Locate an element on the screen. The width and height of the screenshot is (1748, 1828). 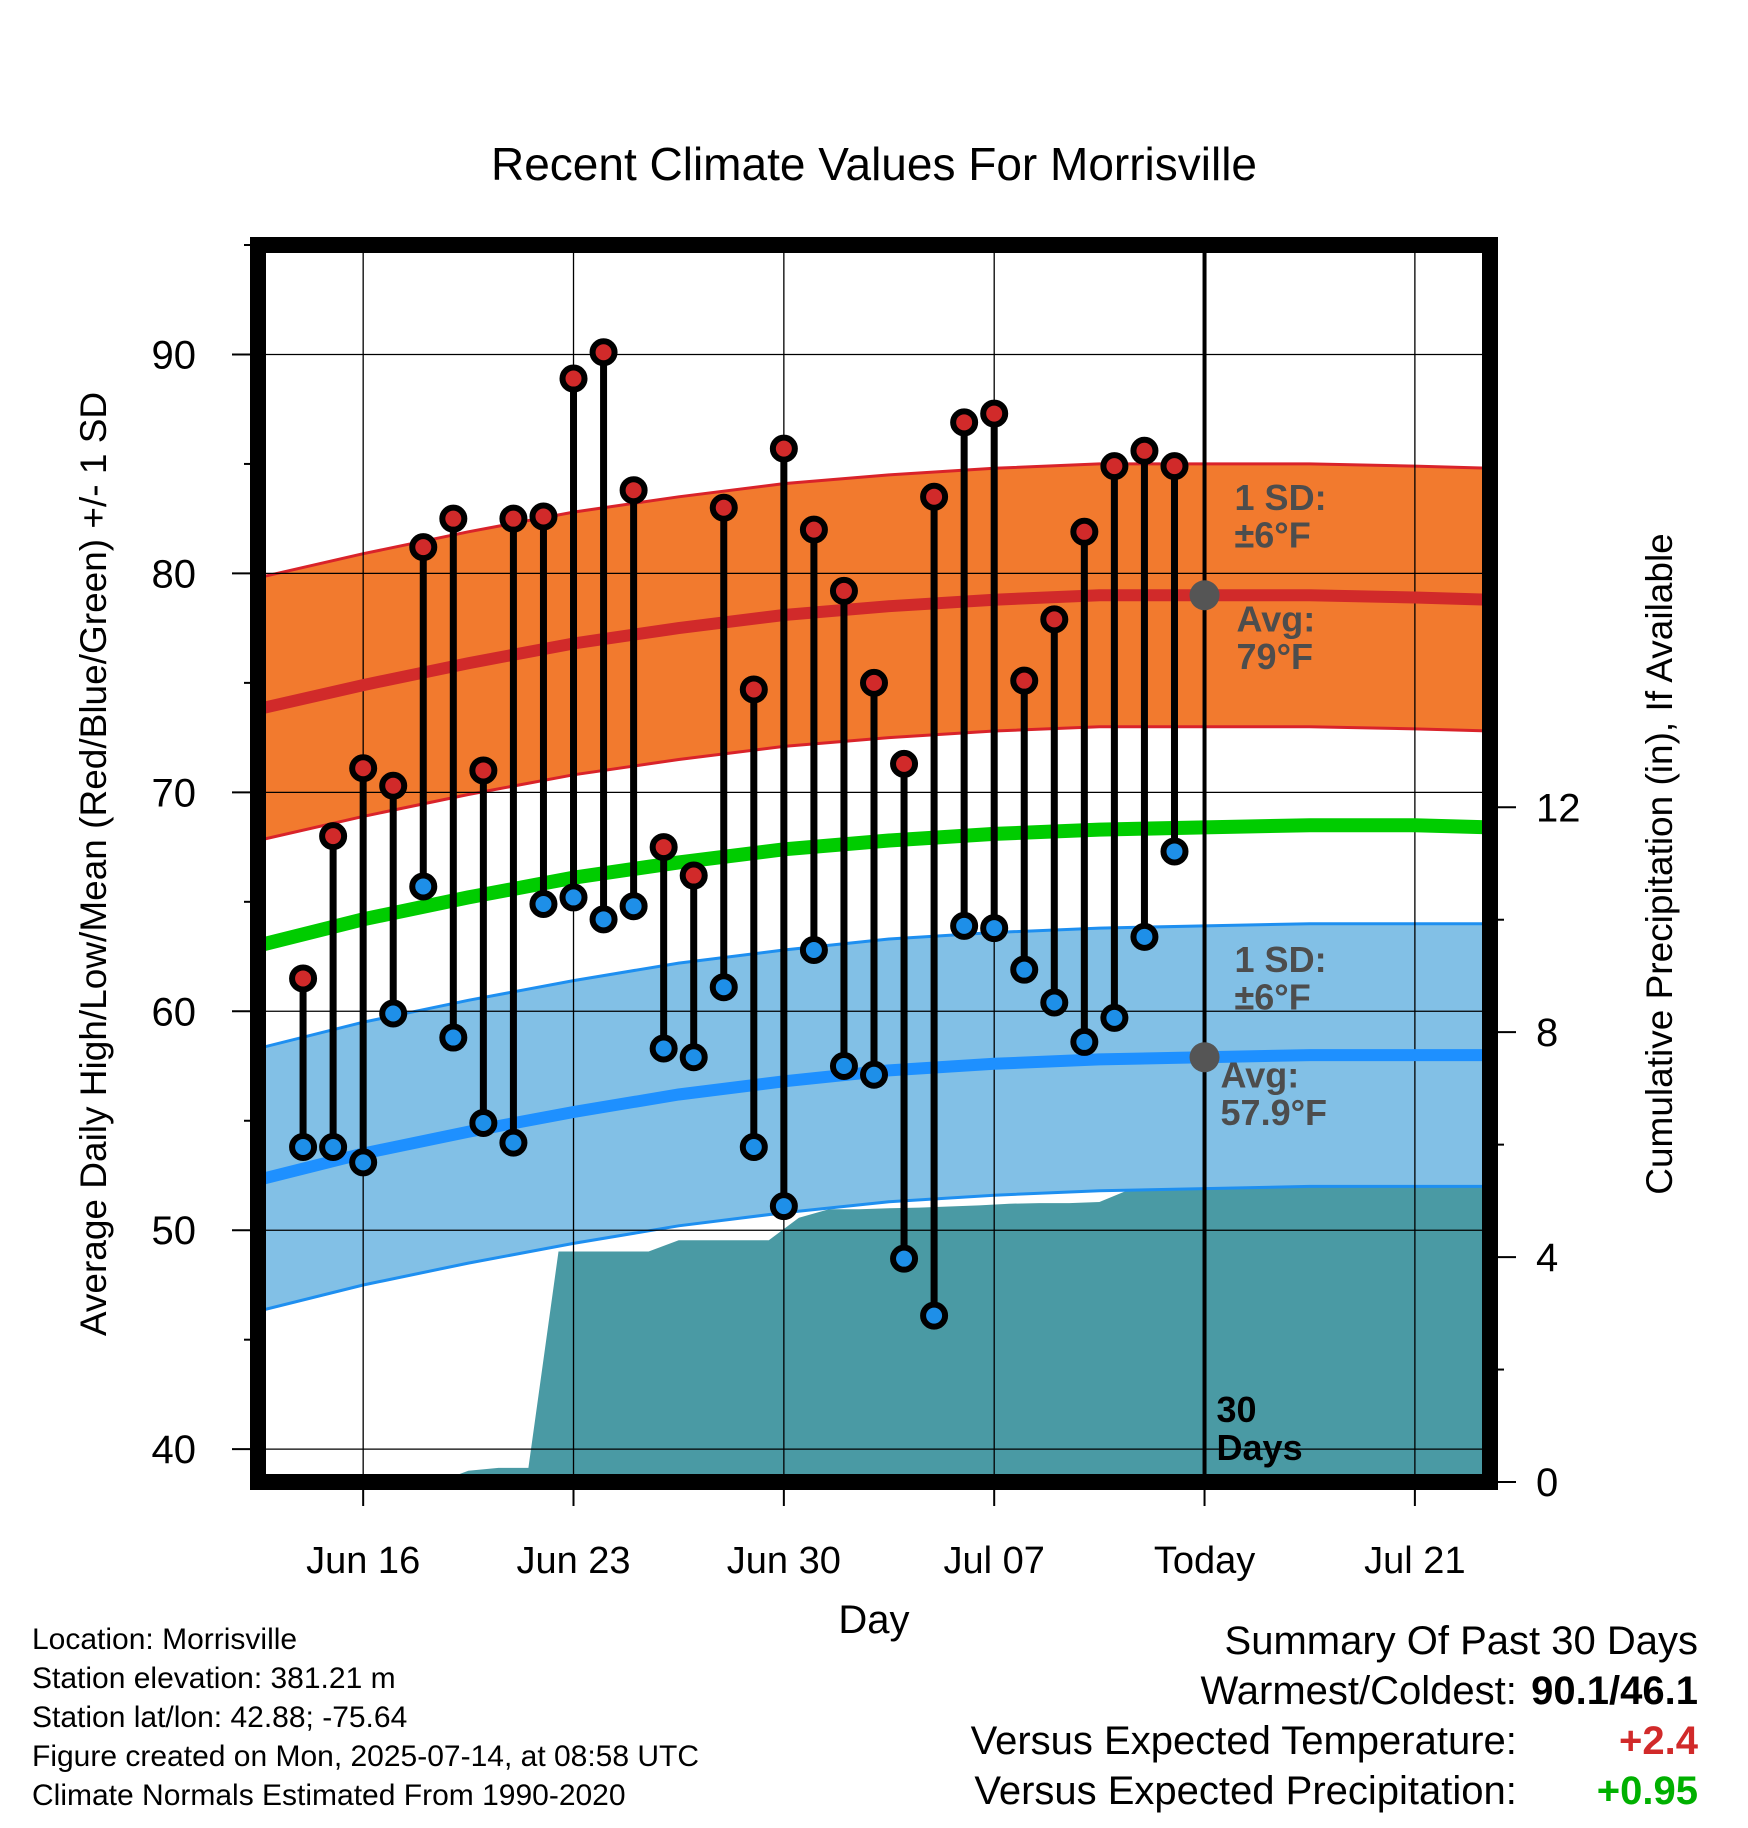
low-sd-annotation: 1 SD: ±6°F is located at coordinates (1281, 978).